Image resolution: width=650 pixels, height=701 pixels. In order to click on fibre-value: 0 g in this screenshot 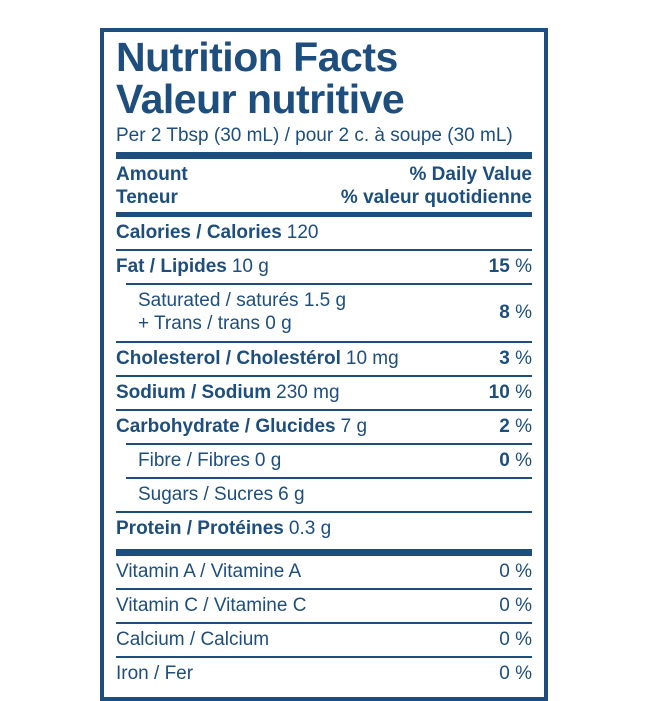, I will do `click(268, 461)`.